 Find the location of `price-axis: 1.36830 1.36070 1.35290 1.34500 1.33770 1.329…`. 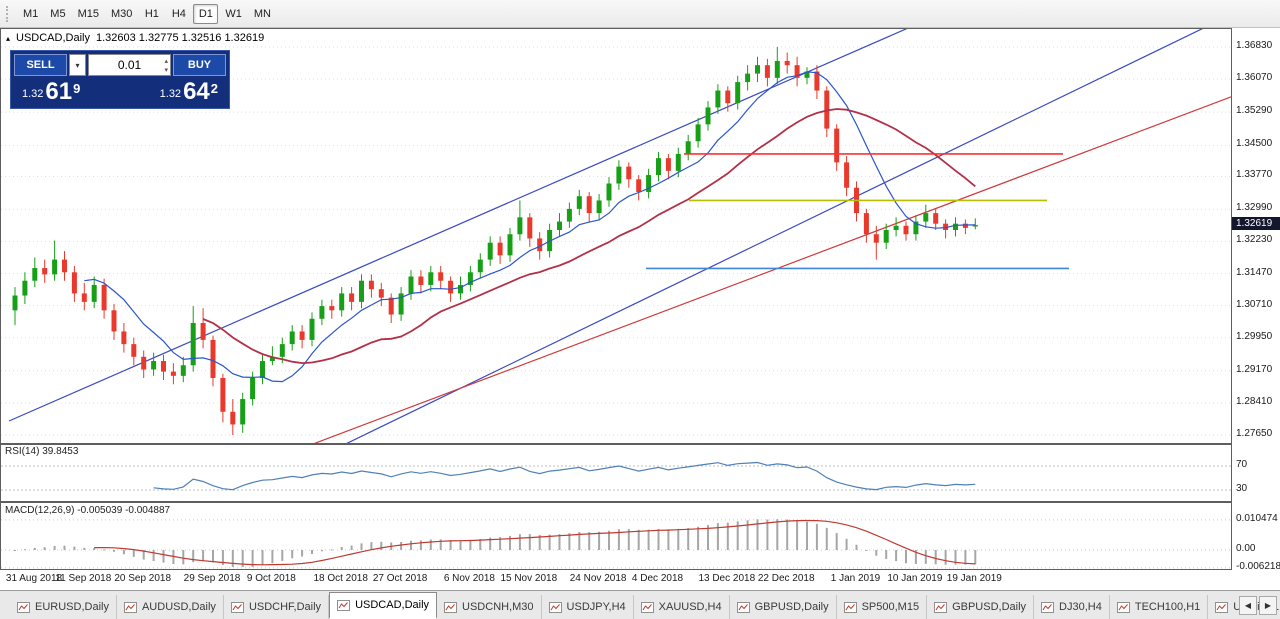

price-axis: 1.36830 1.36070 1.35290 1.34500 1.33770 1.329… is located at coordinates (1256, 296).